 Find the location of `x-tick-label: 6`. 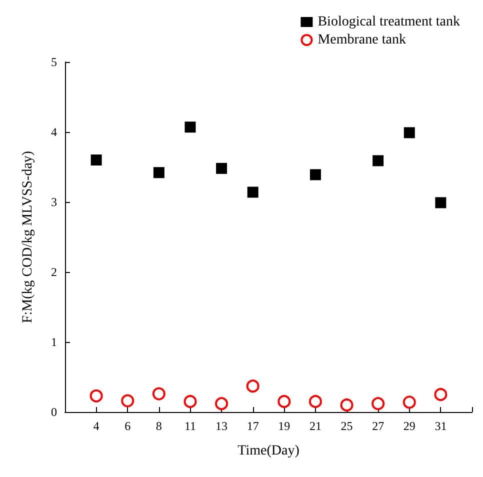

x-tick-label: 6 is located at coordinates (127, 426).